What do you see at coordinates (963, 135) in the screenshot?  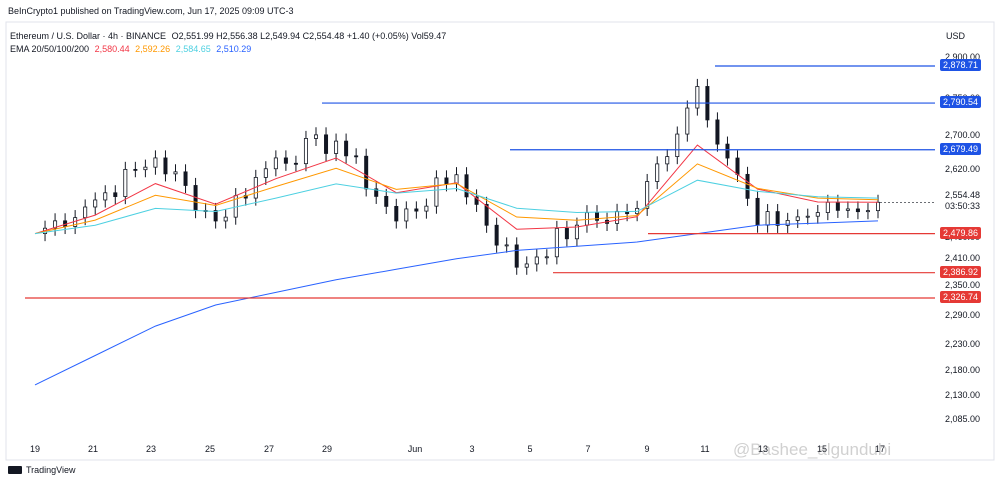 I see `price-tick-label: 2,700.00` at bounding box center [963, 135].